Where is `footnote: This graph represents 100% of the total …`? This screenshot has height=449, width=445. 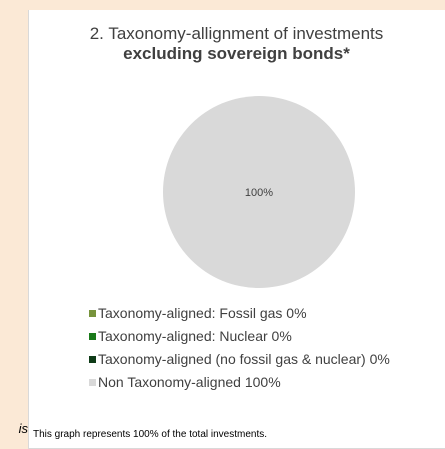
footnote: This graph represents 100% of the total … is located at coordinates (150, 434).